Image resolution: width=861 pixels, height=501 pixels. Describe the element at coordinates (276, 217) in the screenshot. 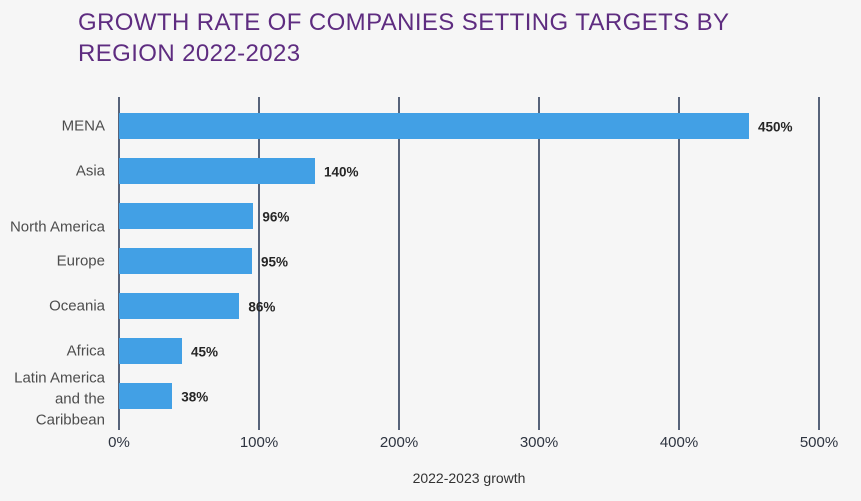

I see `value-label-north-america: 96%` at that location.